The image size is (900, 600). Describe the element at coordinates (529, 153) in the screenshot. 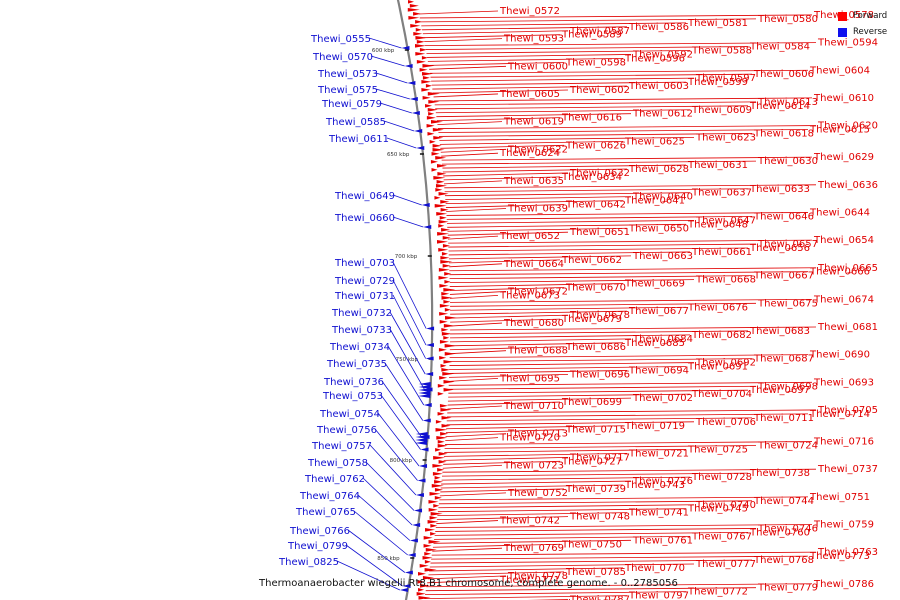

I see `forward-gene-label: Thewi_0624` at that location.